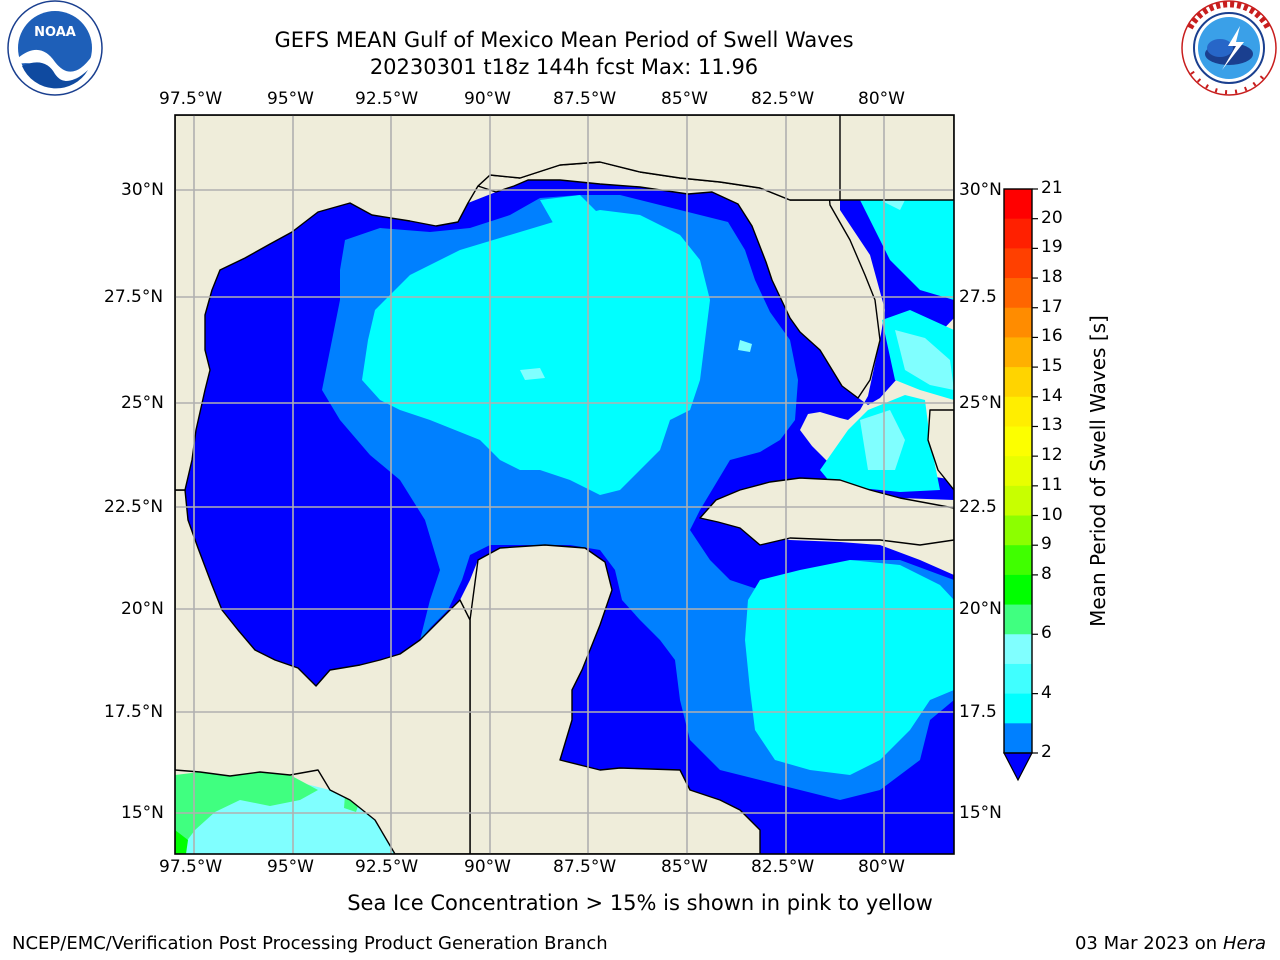 The width and height of the screenshot is (1280, 960). I want to click on nws-logo, so click(1229, 48).